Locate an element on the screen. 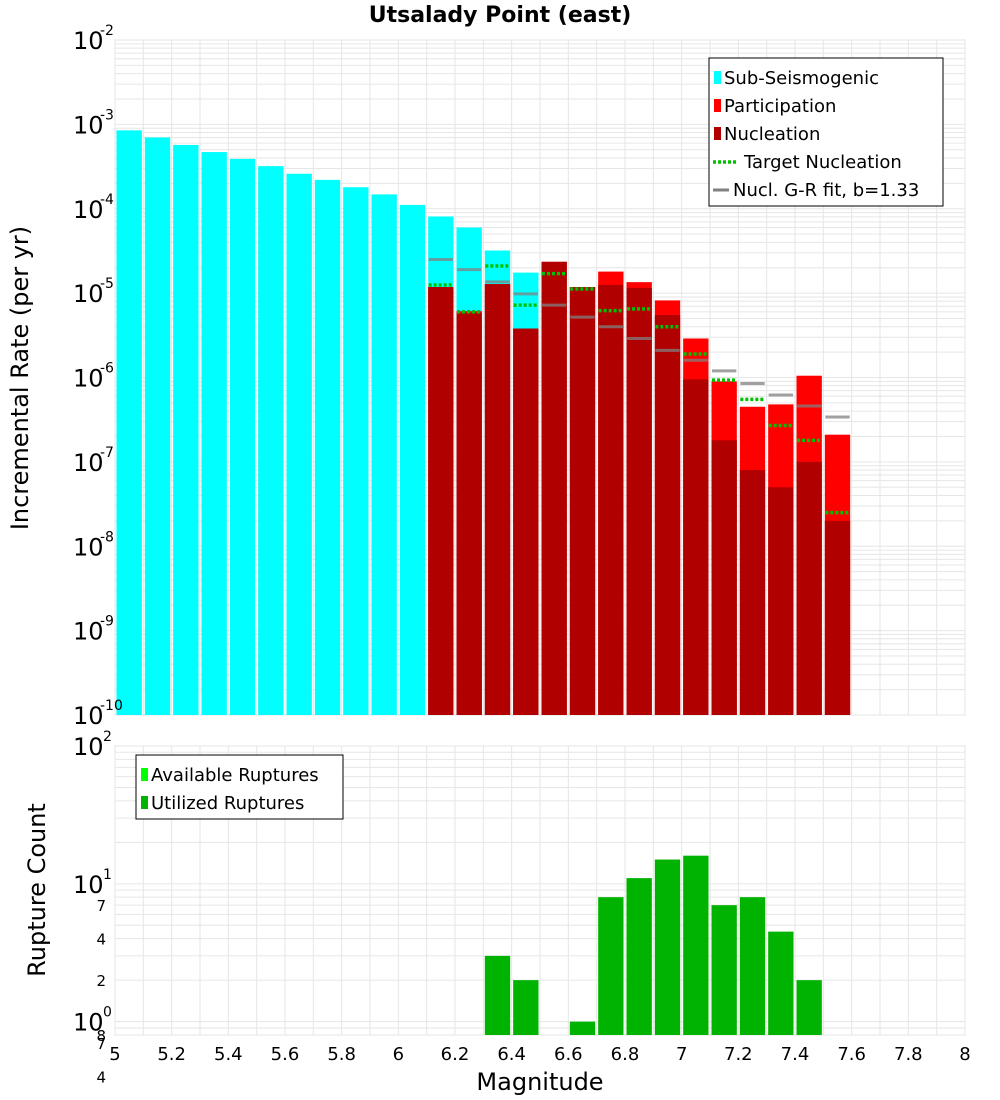 The image size is (1000, 1100). x-tick-label: 7.4 is located at coordinates (795, 1054).